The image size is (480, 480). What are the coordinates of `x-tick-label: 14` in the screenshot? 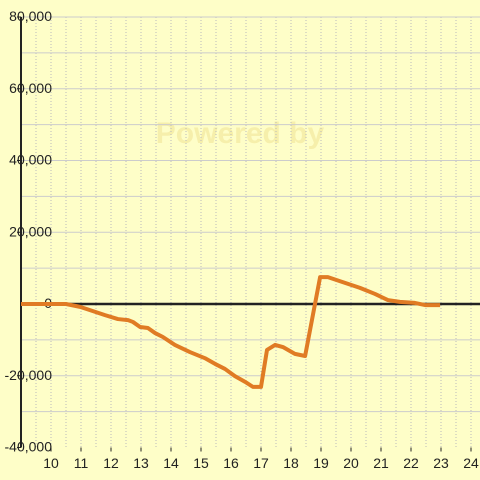 It's located at (171, 463).